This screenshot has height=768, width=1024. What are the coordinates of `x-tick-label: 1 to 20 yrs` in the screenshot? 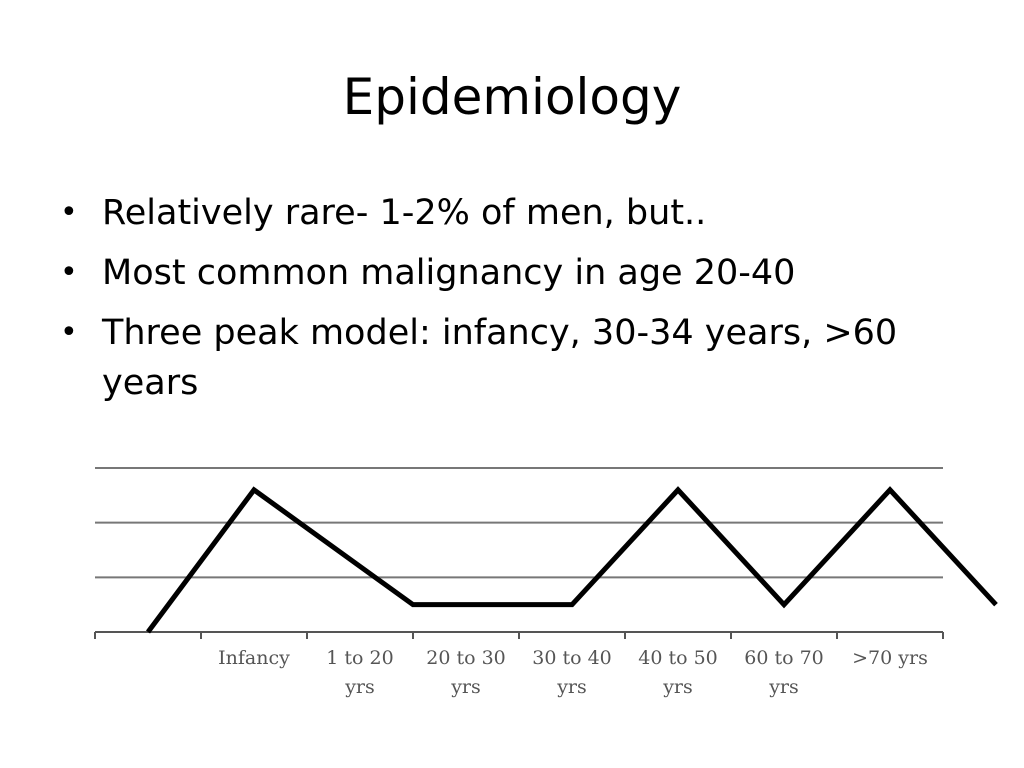 It's located at (359, 672).